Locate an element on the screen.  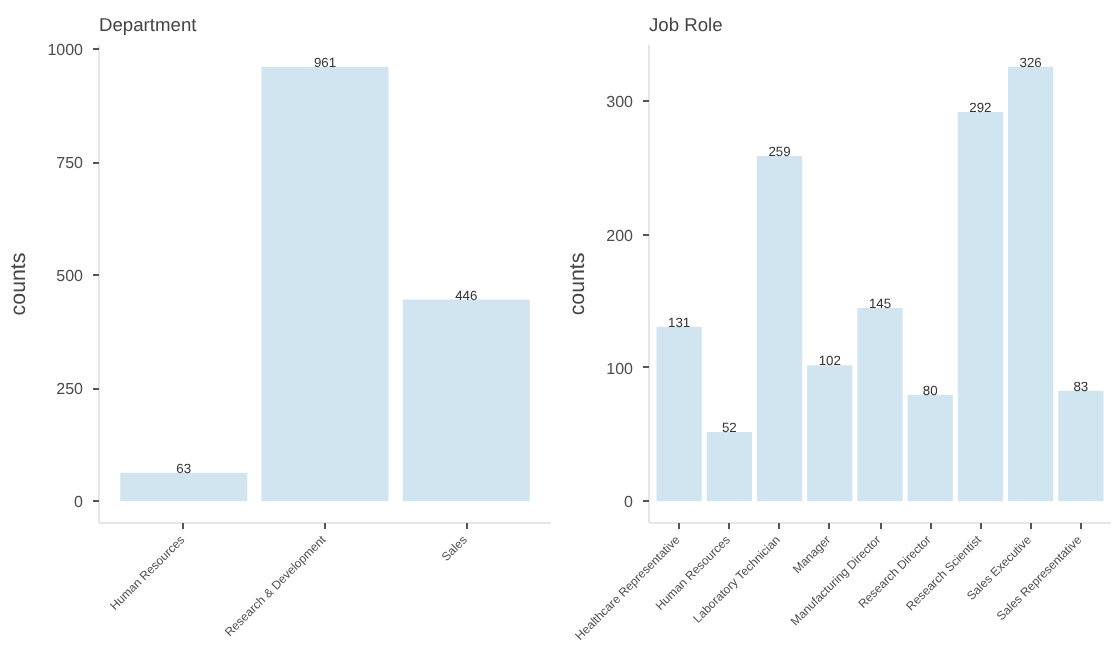
chart-title: Job Role is located at coordinates (686, 25).